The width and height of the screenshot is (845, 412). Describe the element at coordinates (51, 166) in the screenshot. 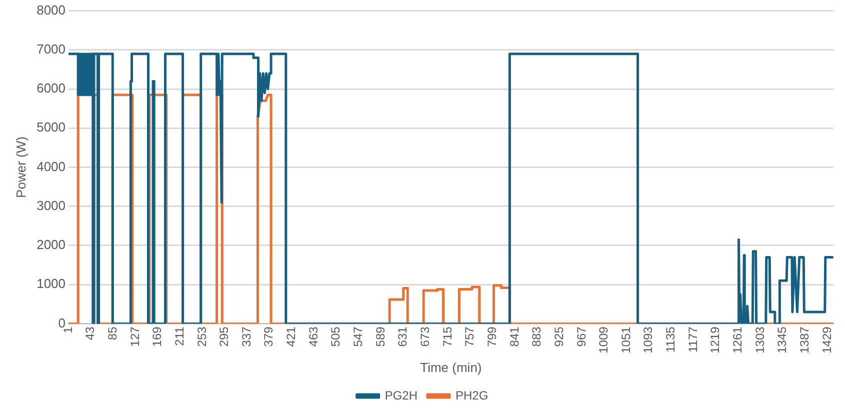

I see `y-tick-label: 4000` at that location.